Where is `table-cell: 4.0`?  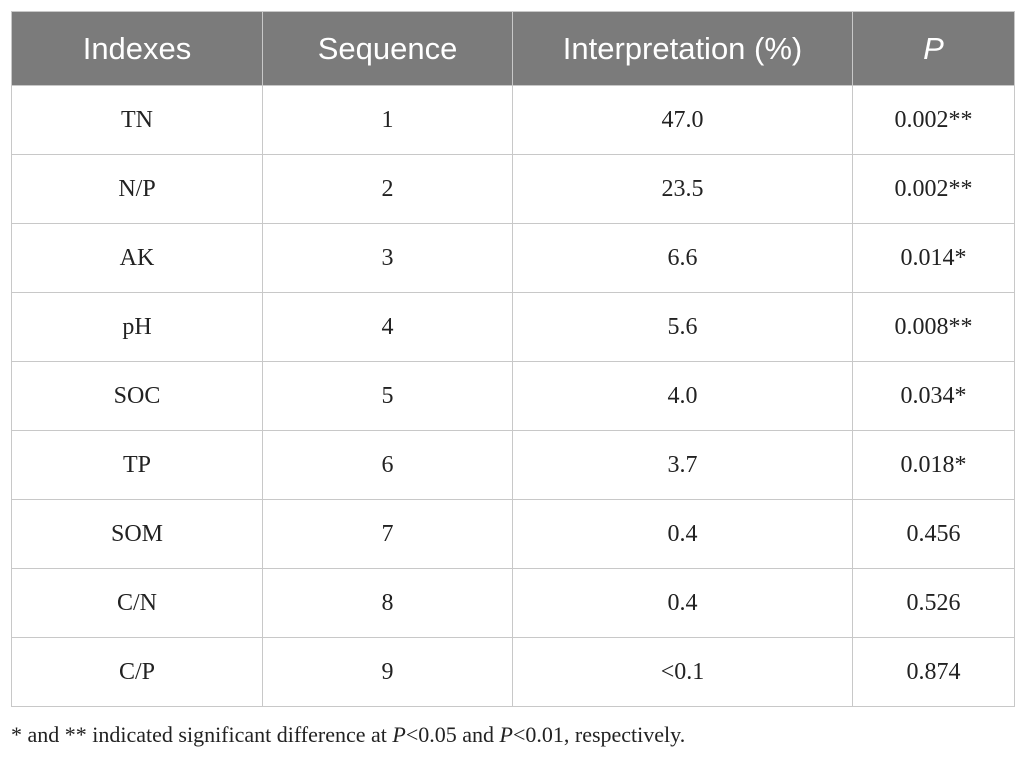
table-cell: 4.0 is located at coordinates (682, 396).